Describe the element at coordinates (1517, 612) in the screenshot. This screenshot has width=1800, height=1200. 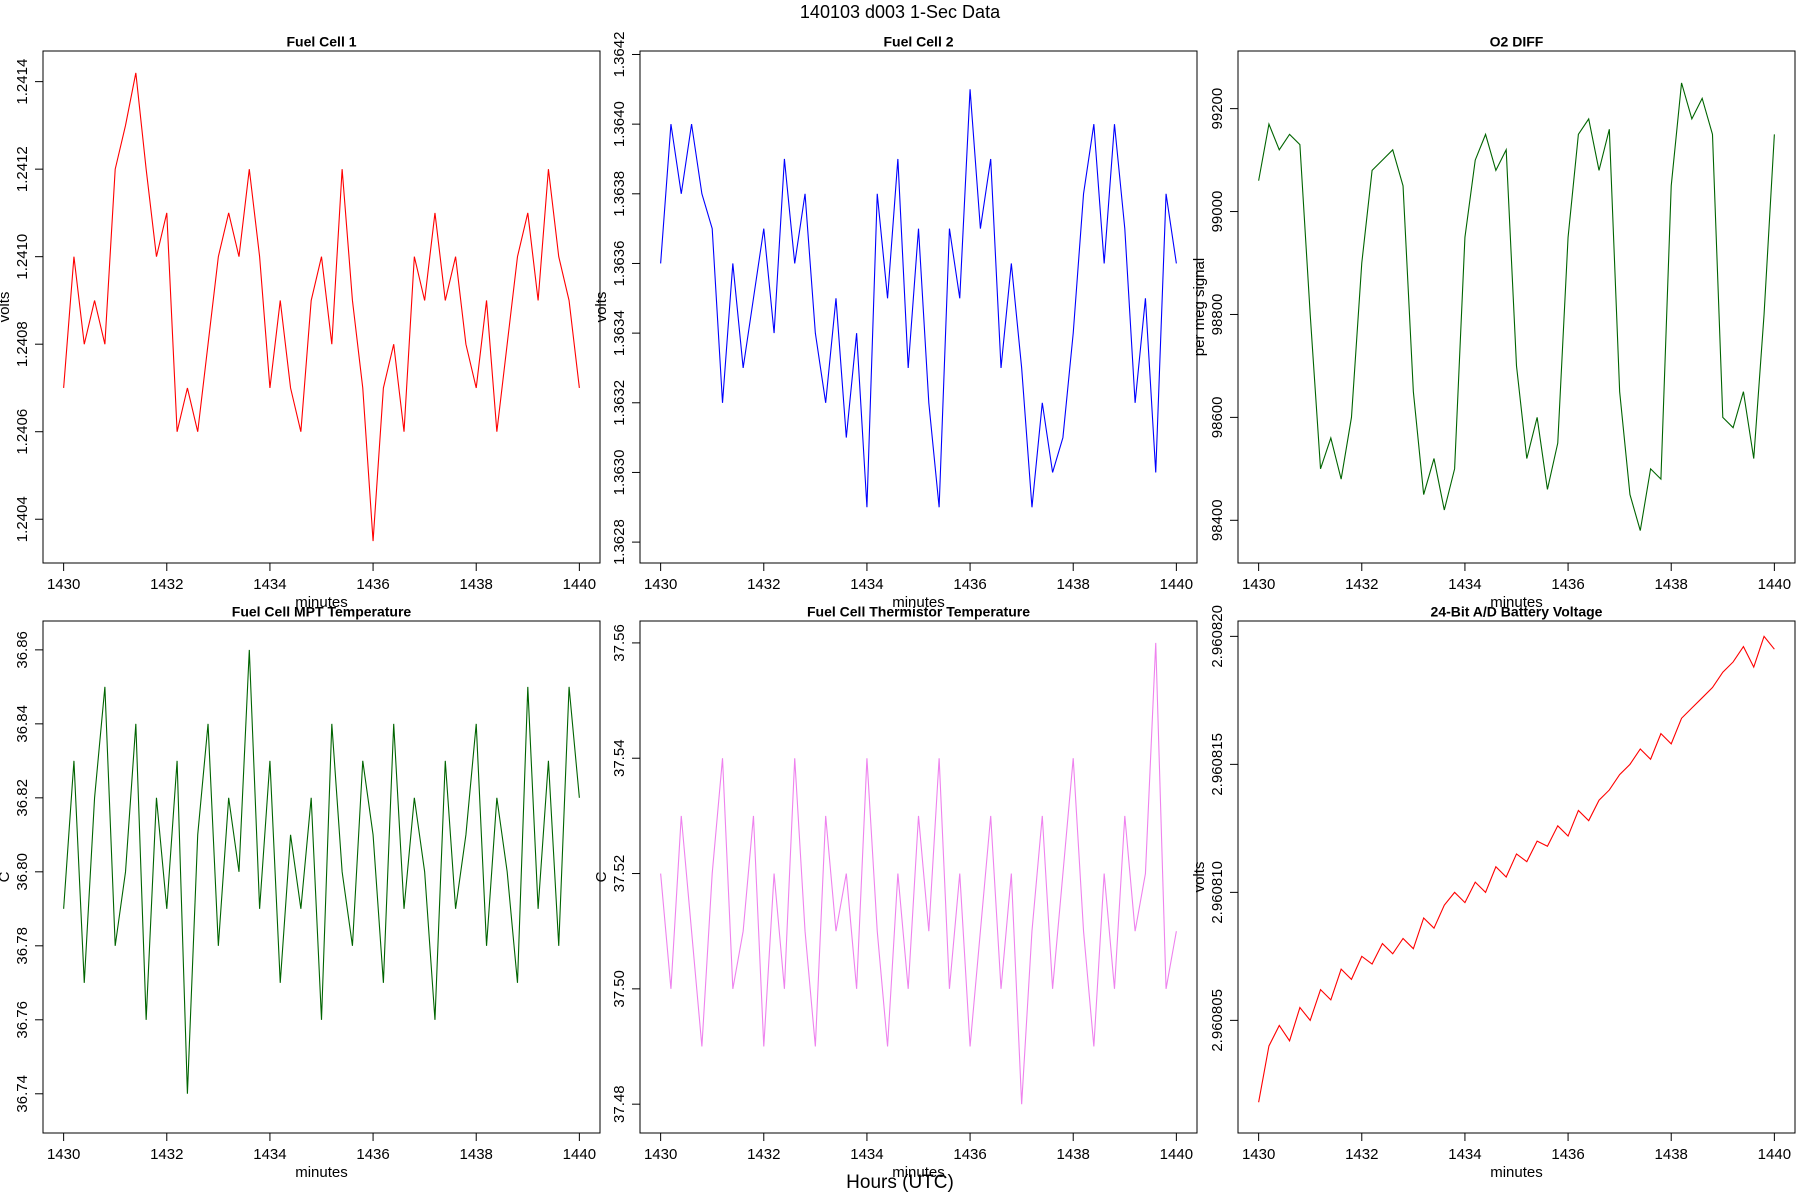
I see `panel-title: 24-Bit A/D Battery Voltage` at that location.